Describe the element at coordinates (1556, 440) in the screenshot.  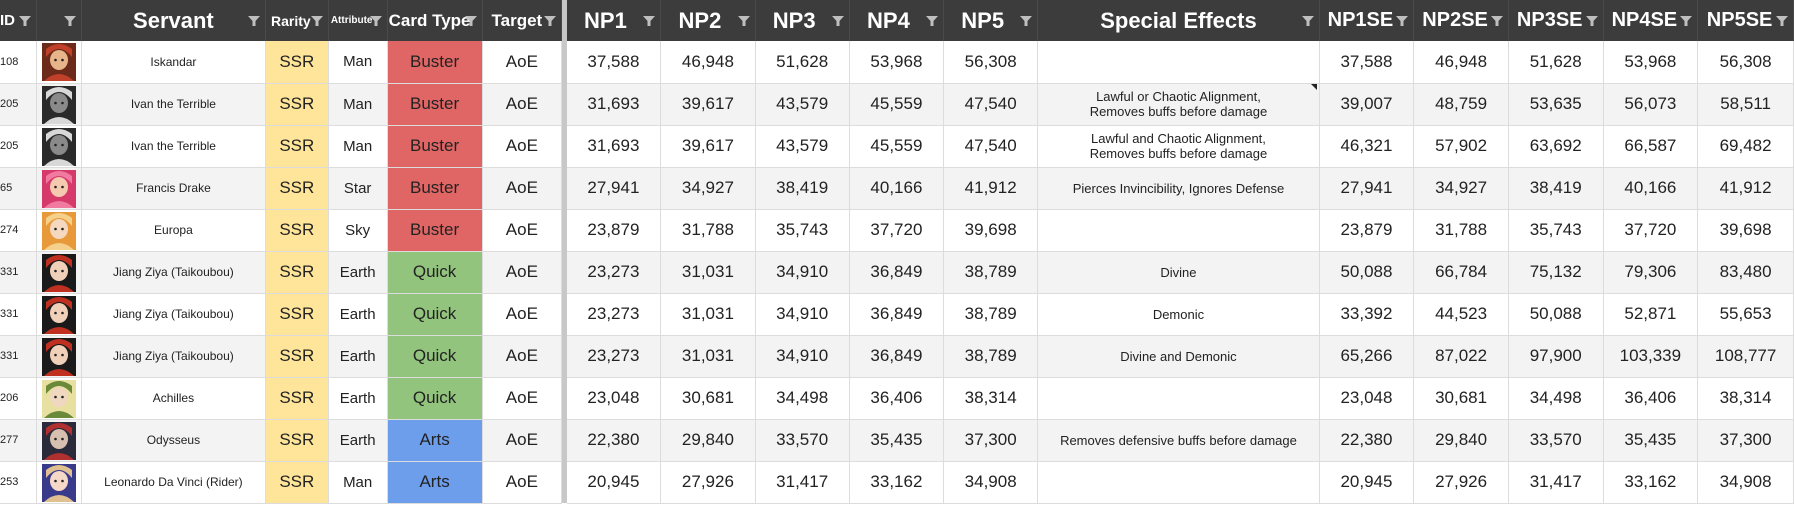
I see `np3se-cell: 33,570` at that location.